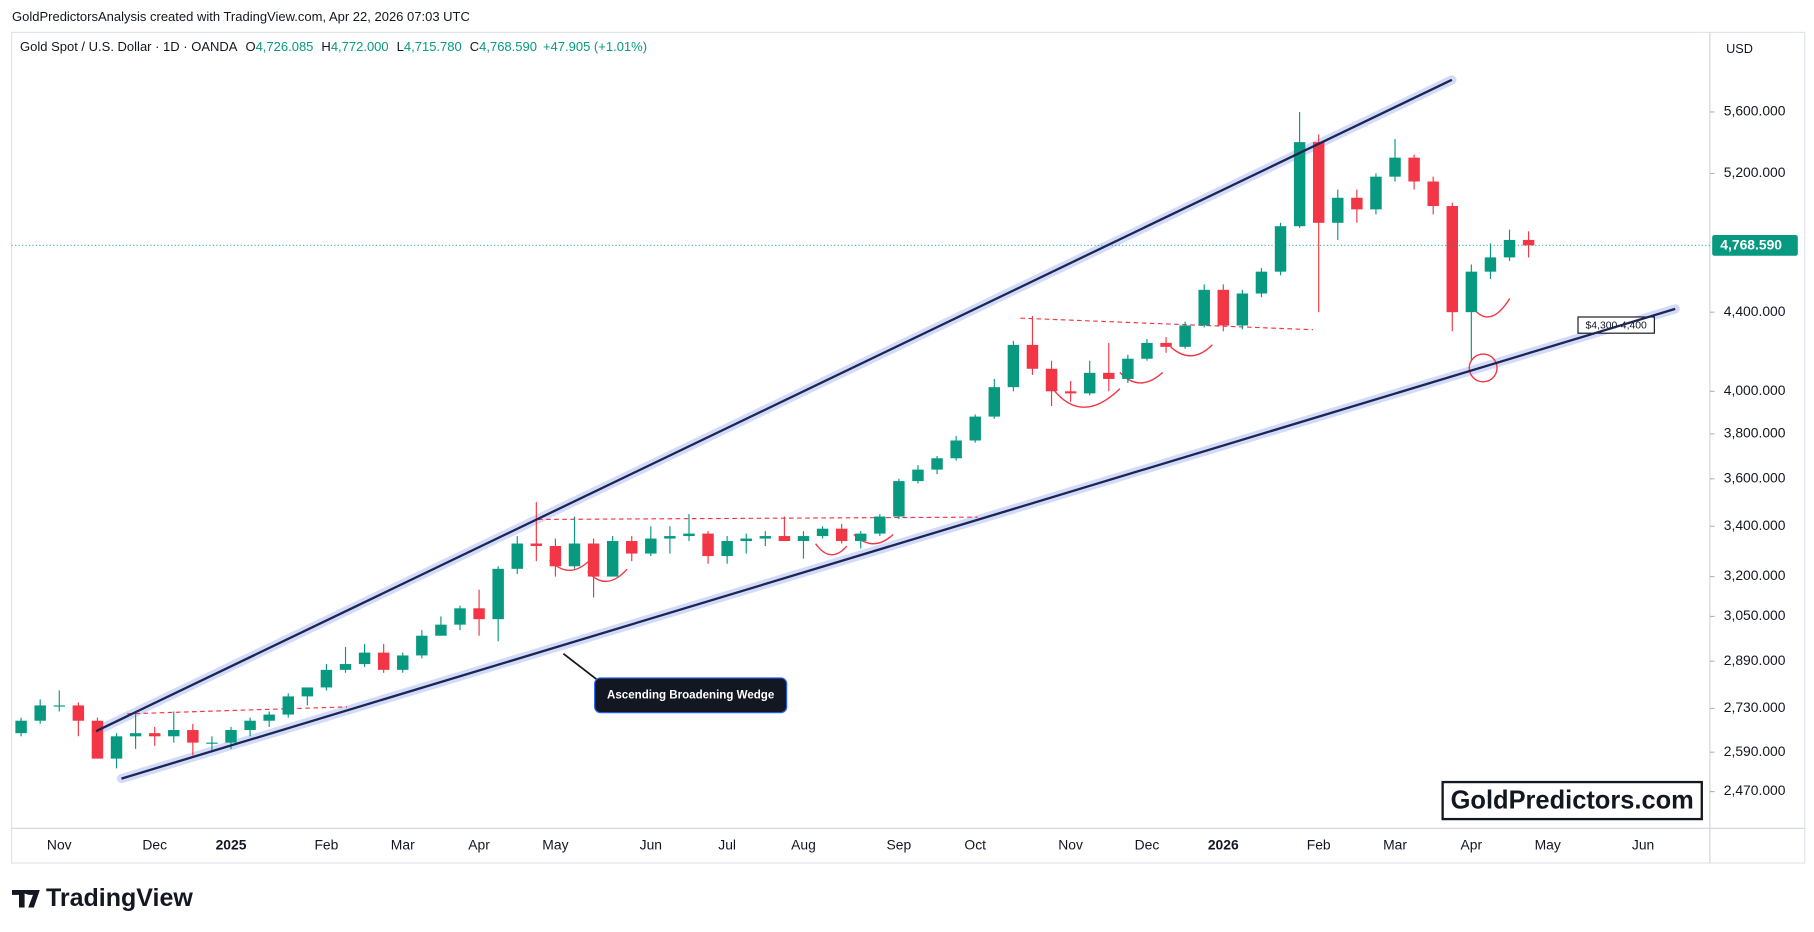 The height and width of the screenshot is (932, 1814). What do you see at coordinates (390, 46) in the screenshot?
I see `ohlc: O4,726.085 H4,772.000 L4,715.780 C4,768.590` at bounding box center [390, 46].